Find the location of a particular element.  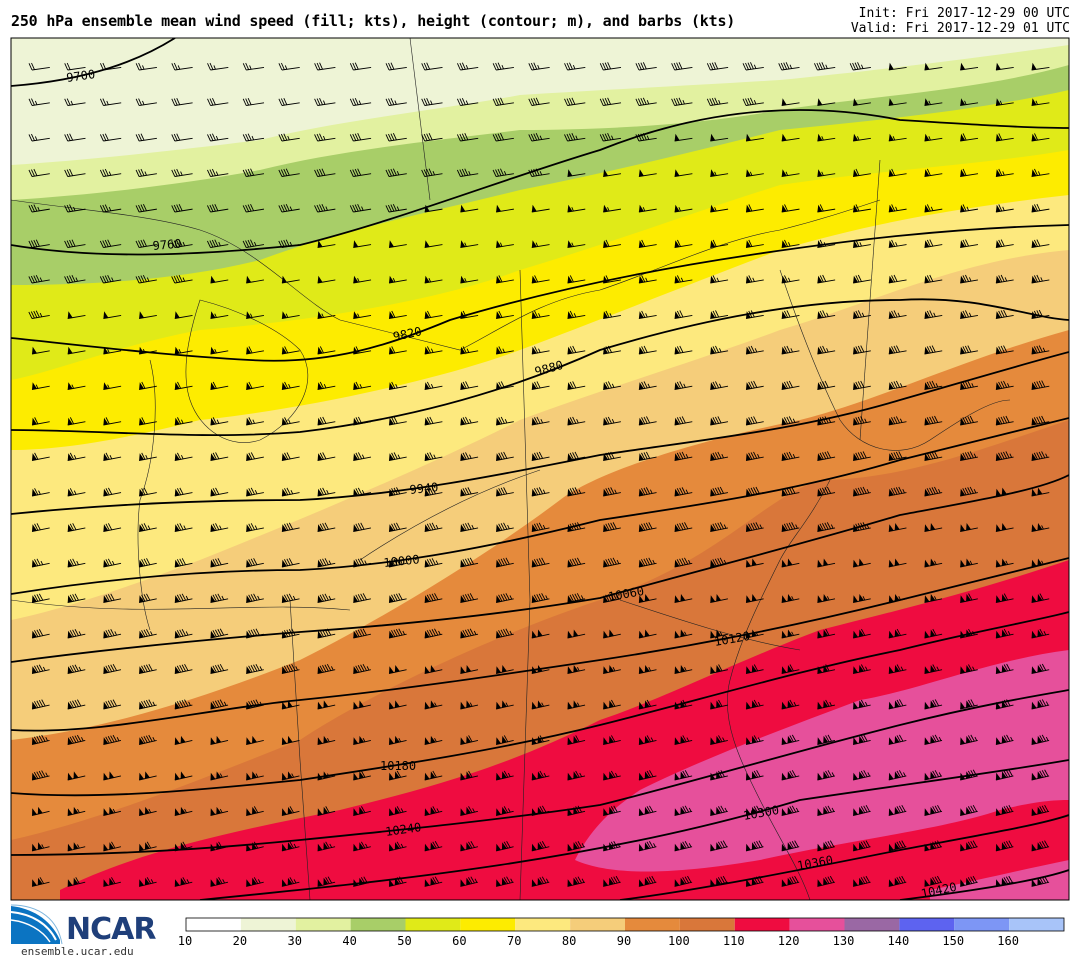

great-lakes-outline is located at coordinates (247, 371).